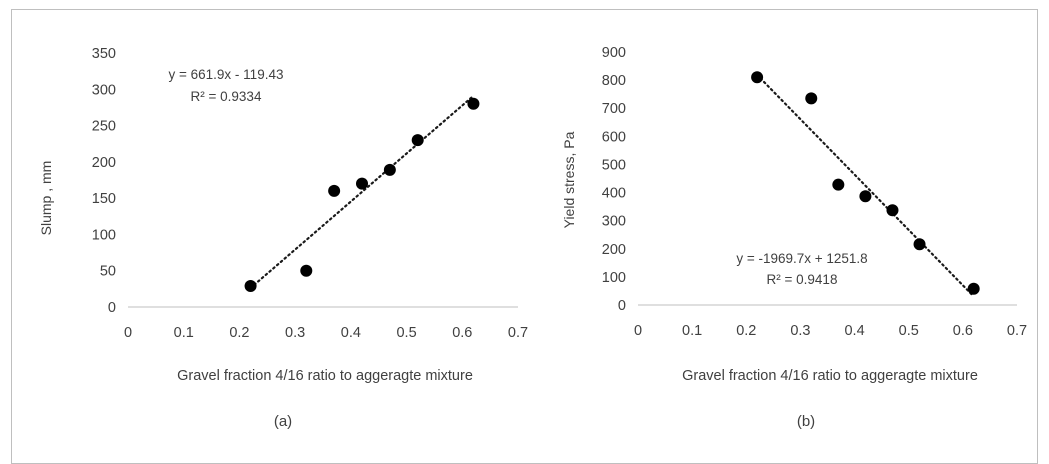 The image size is (1049, 464). I want to click on chart-a-x-tick-labels: 0 0.1 0.2 0.3 0.4 0.5 0.6 0.7, so click(326, 333).